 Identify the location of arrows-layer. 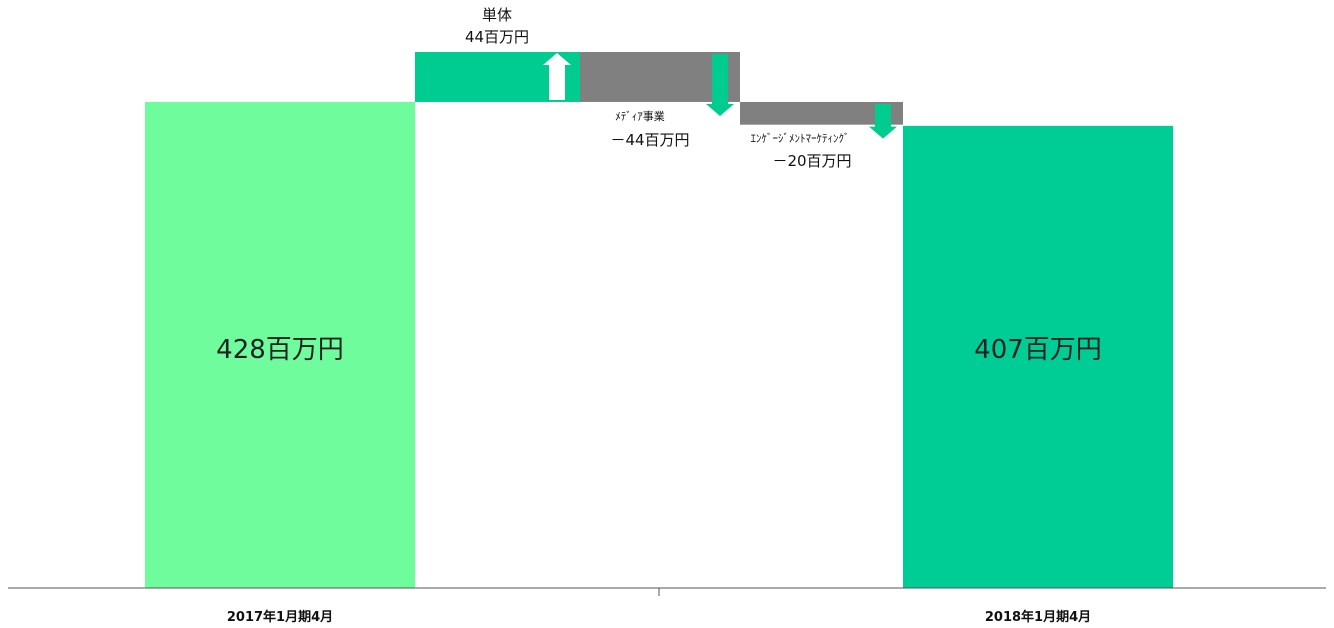
(720, 96).